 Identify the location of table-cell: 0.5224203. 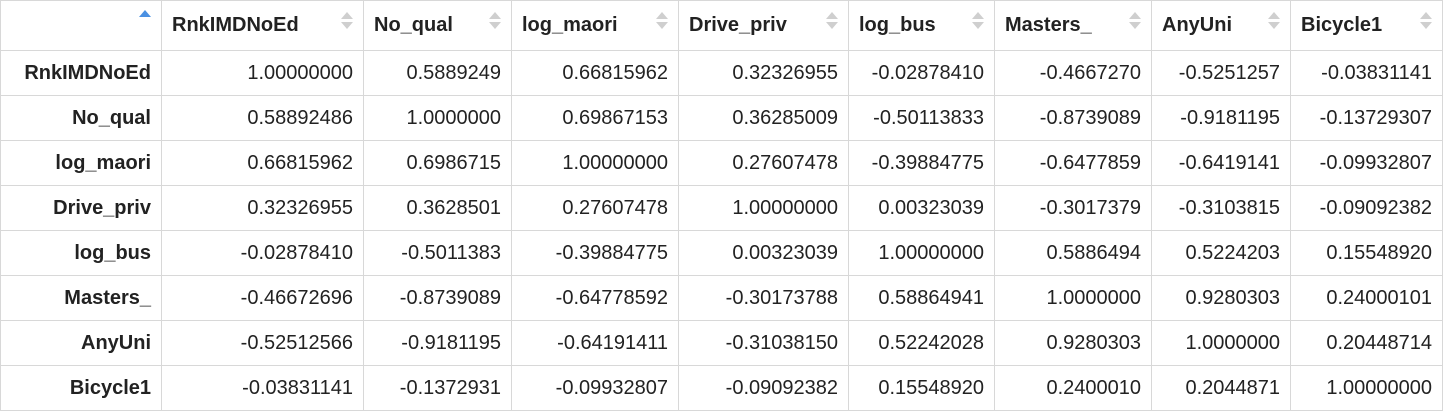
(1221, 253).